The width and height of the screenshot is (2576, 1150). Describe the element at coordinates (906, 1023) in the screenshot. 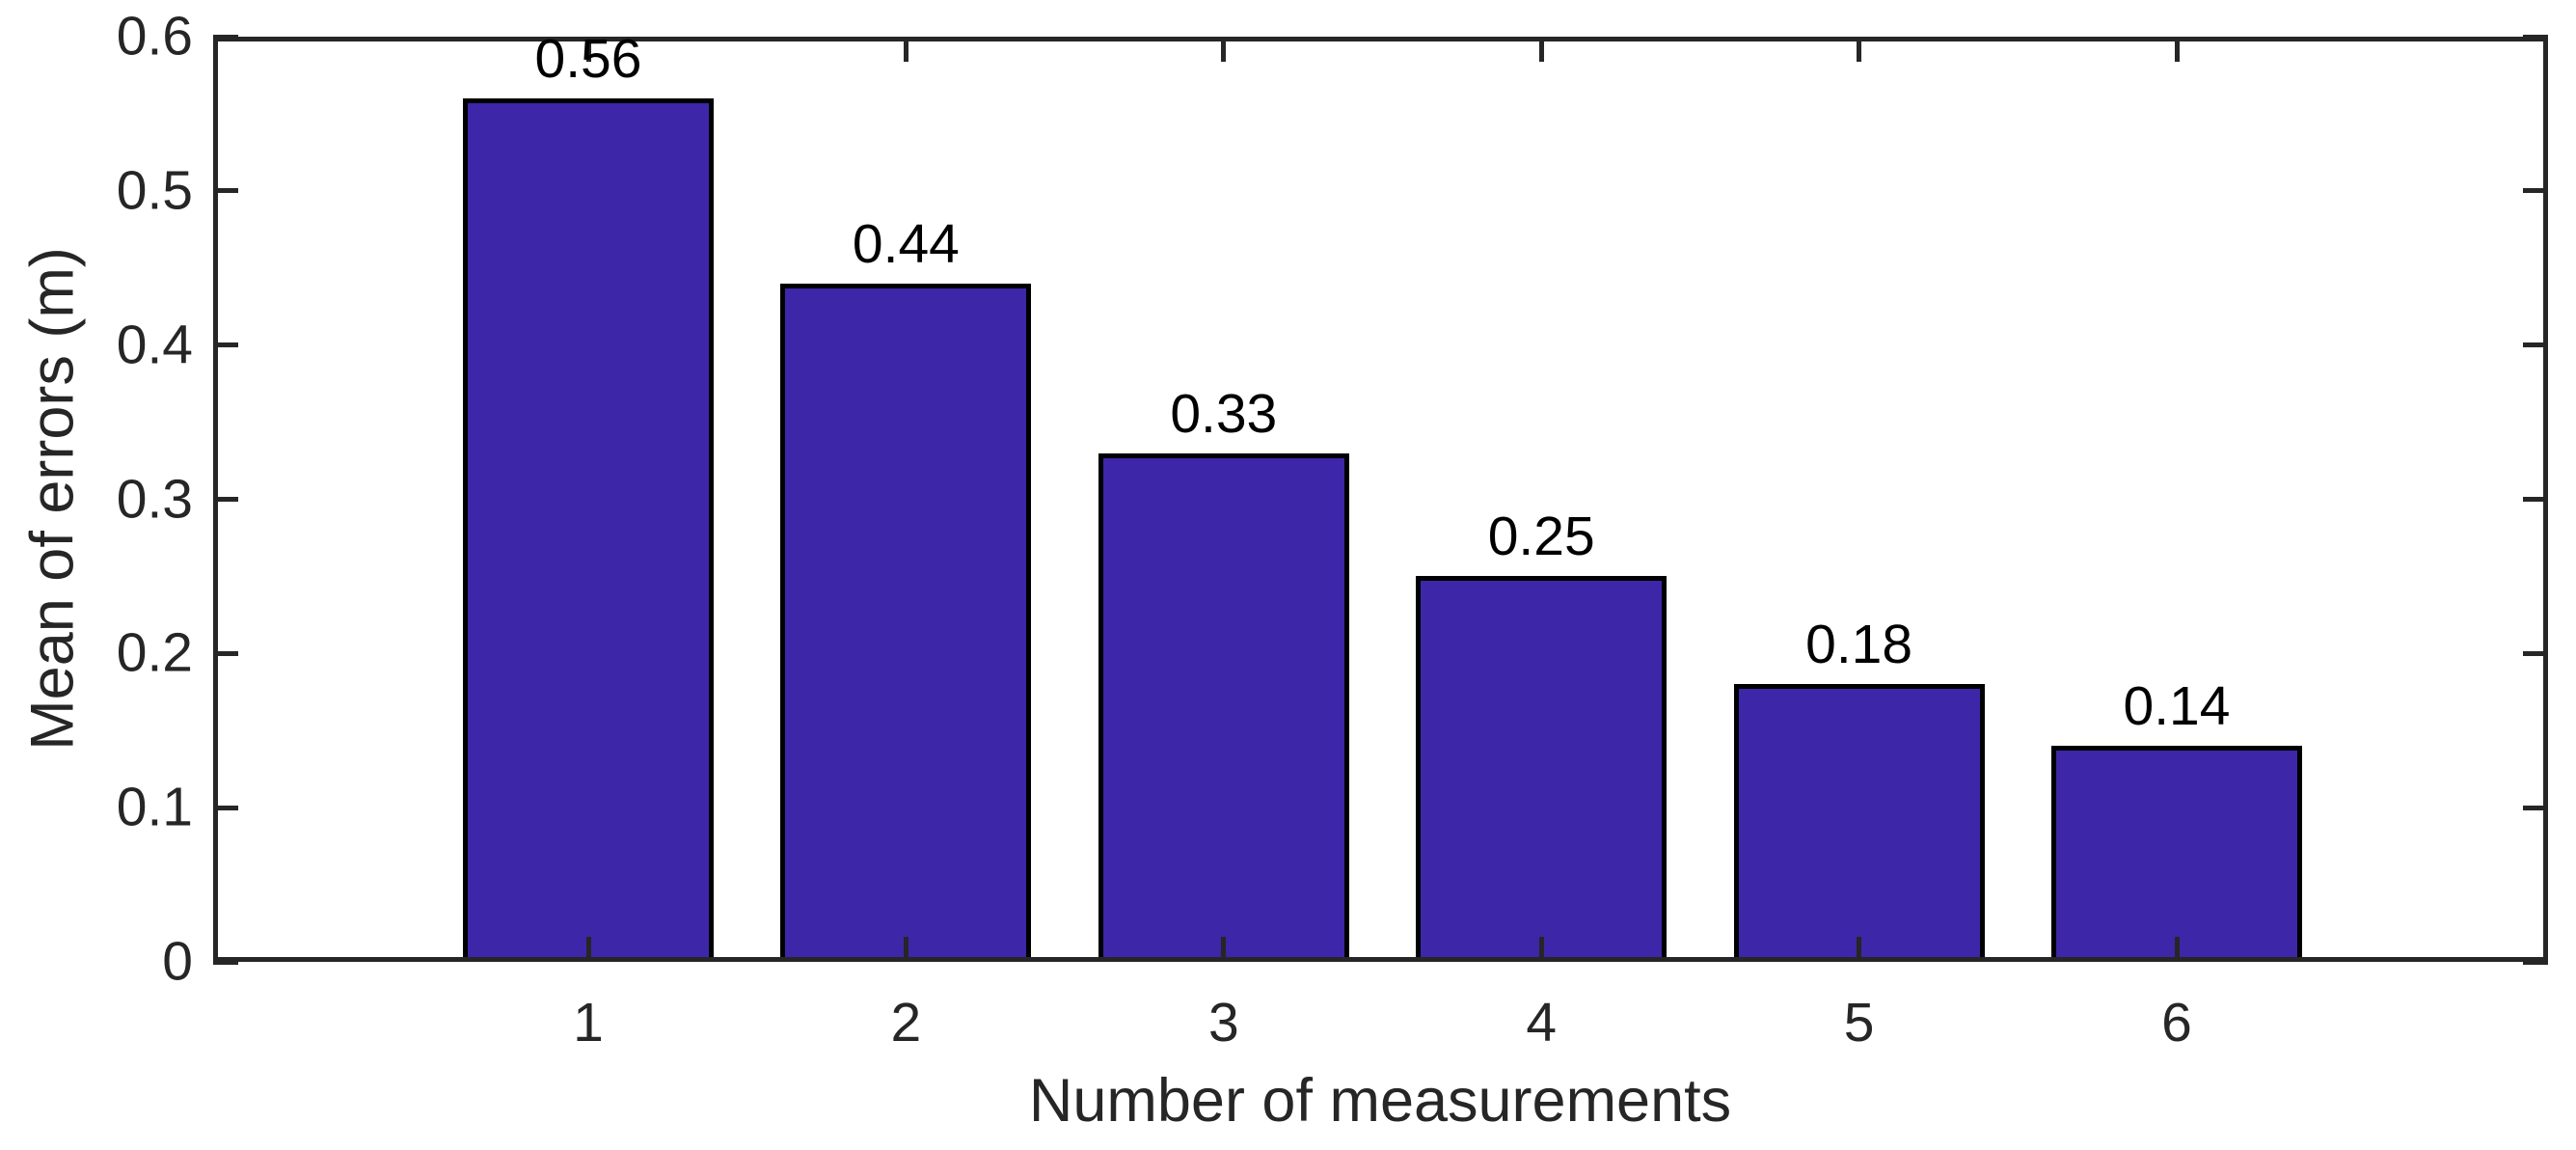

I see `x-tick-label: 2` at that location.